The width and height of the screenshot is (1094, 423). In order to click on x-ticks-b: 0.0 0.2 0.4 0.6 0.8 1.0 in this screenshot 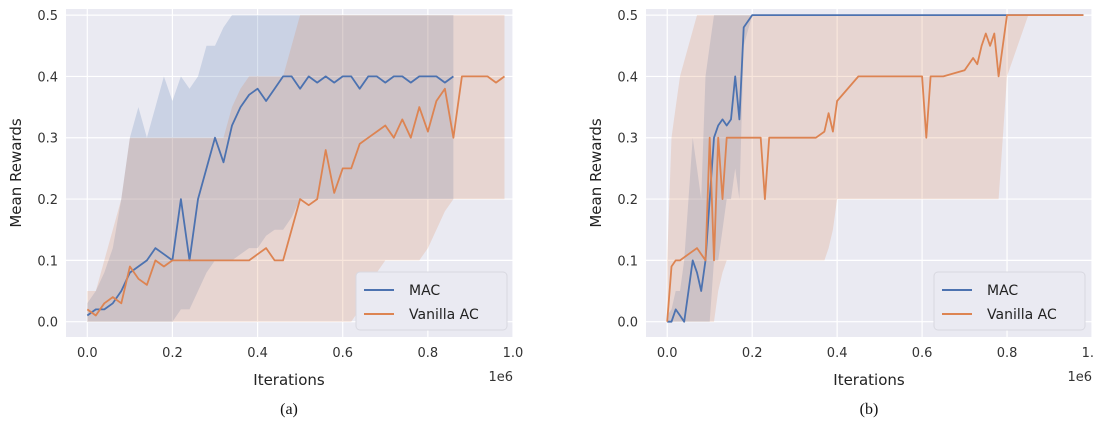, I will do `click(875, 353)`.